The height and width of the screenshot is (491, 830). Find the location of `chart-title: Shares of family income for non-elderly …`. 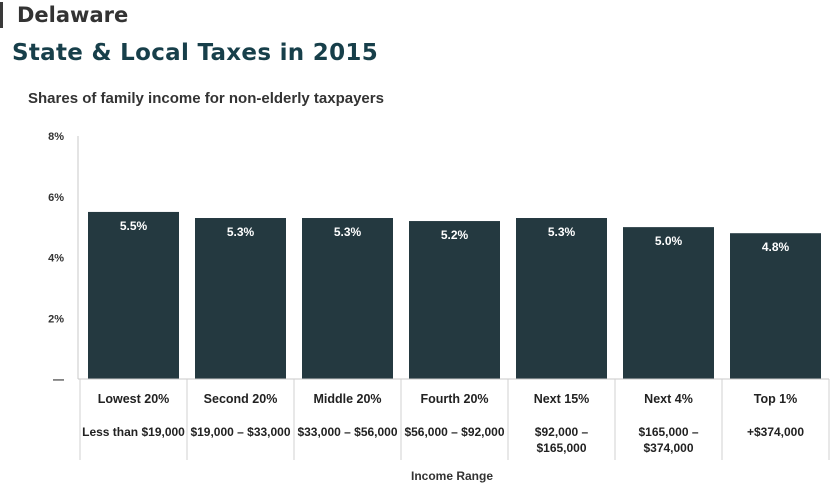

chart-title: Shares of family income for non-elderly … is located at coordinates (206, 98).